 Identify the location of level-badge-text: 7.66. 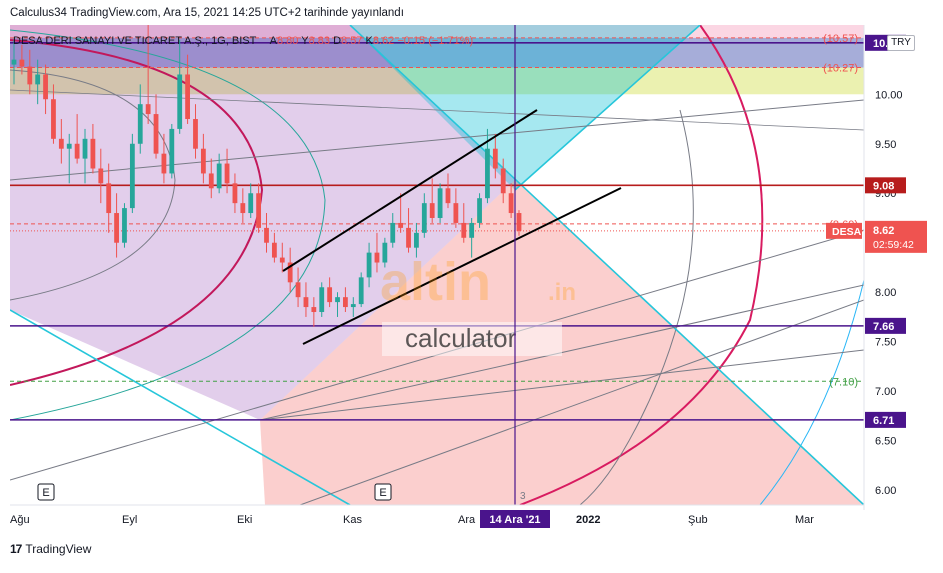
(883, 327).